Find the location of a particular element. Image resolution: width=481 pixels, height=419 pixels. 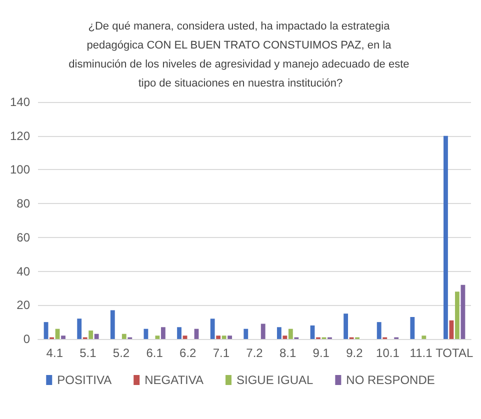

legend-label: POSITIVA is located at coordinates (84, 380).